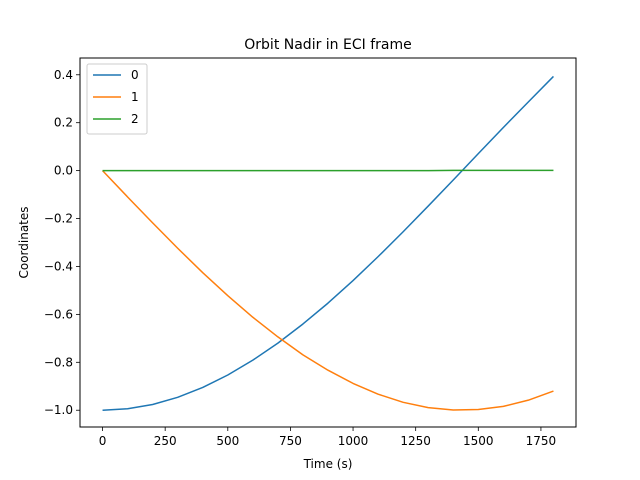 The image size is (640, 480). I want to click on y-axis: 0.4 0.2 0.0 −0.2 −0.4 −0.6 −0.8 −1.0, so click(62, 242).